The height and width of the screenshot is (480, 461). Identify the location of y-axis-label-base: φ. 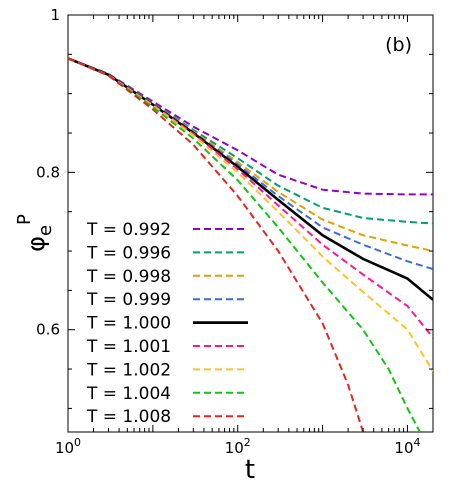
(36, 244).